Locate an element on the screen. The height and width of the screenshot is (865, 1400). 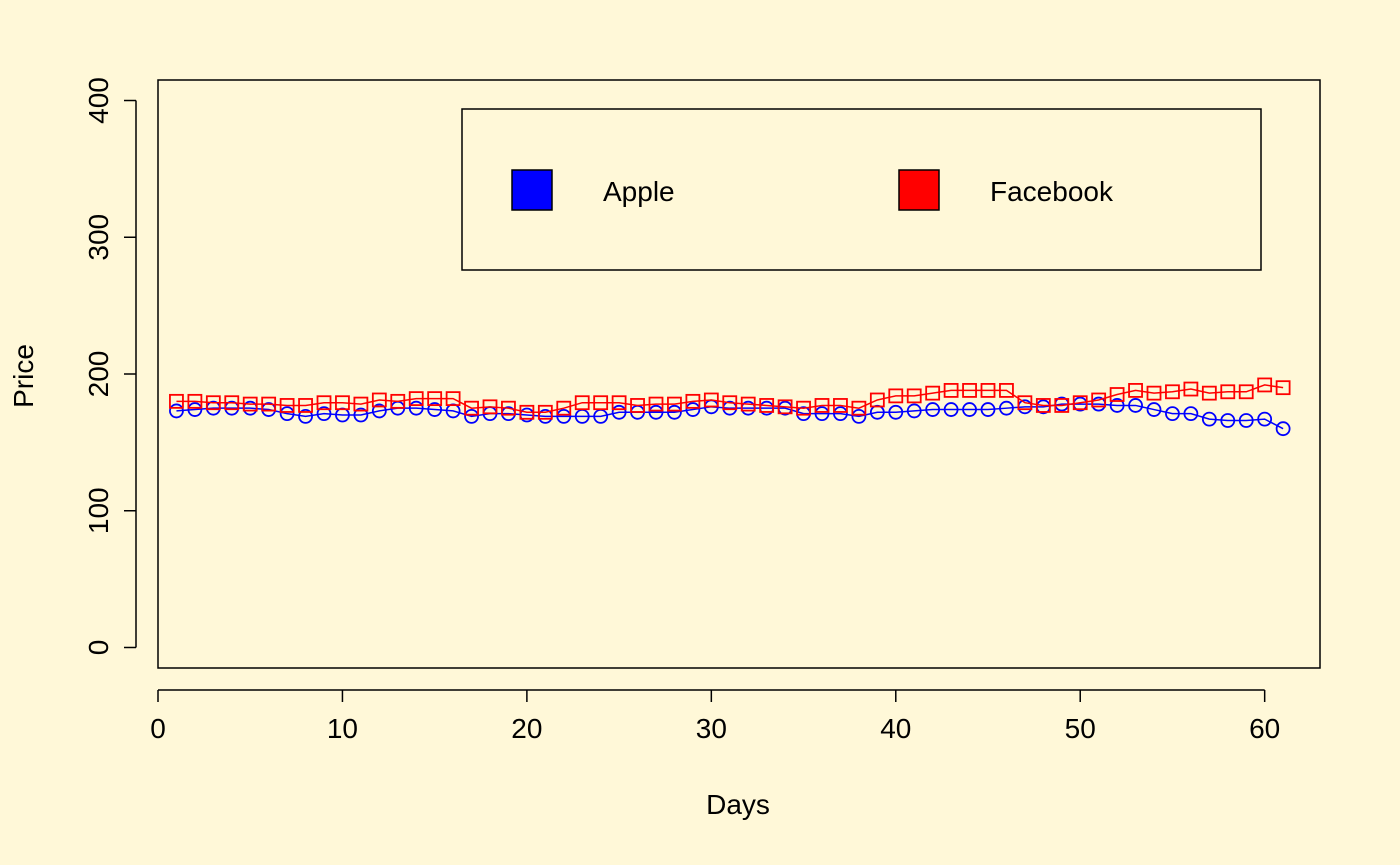
legend-label-apple: Apple is located at coordinates (639, 191).